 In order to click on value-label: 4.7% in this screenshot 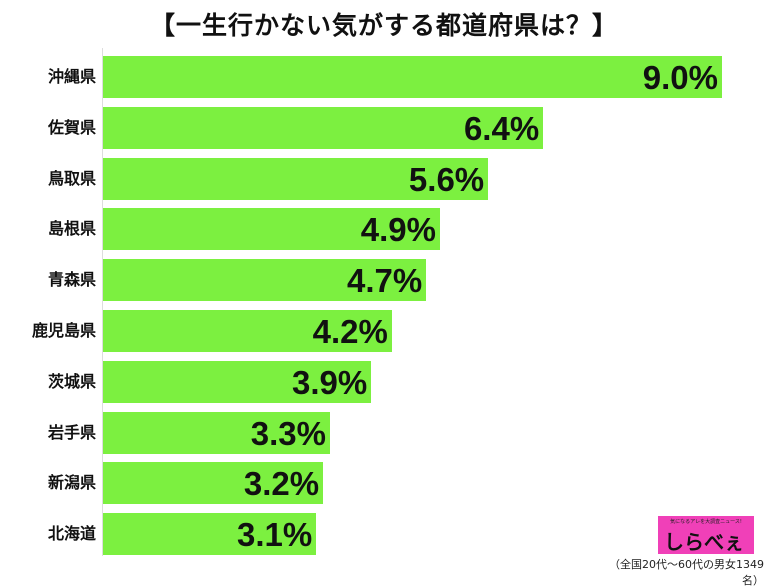, I will do `click(385, 281)`.